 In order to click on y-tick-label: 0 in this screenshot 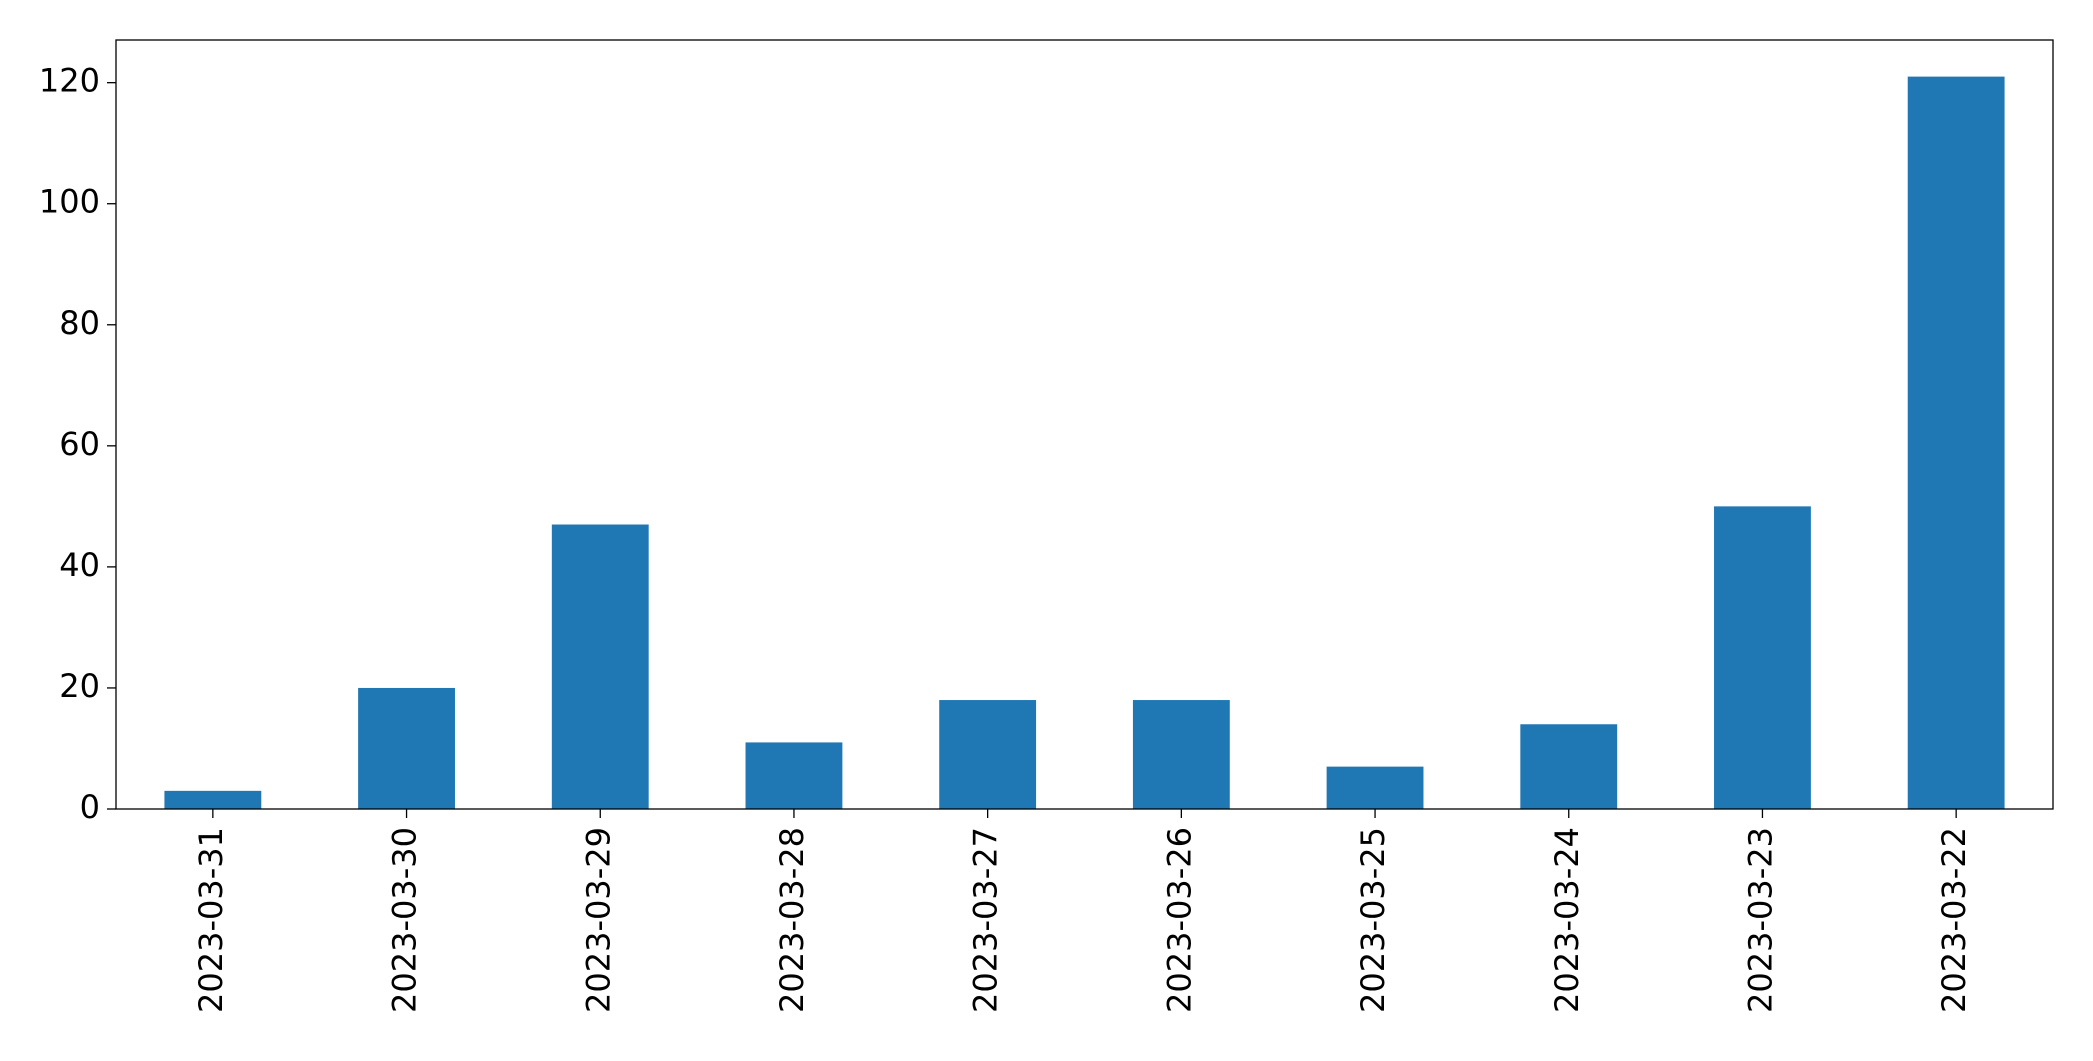, I will do `click(90, 807)`.